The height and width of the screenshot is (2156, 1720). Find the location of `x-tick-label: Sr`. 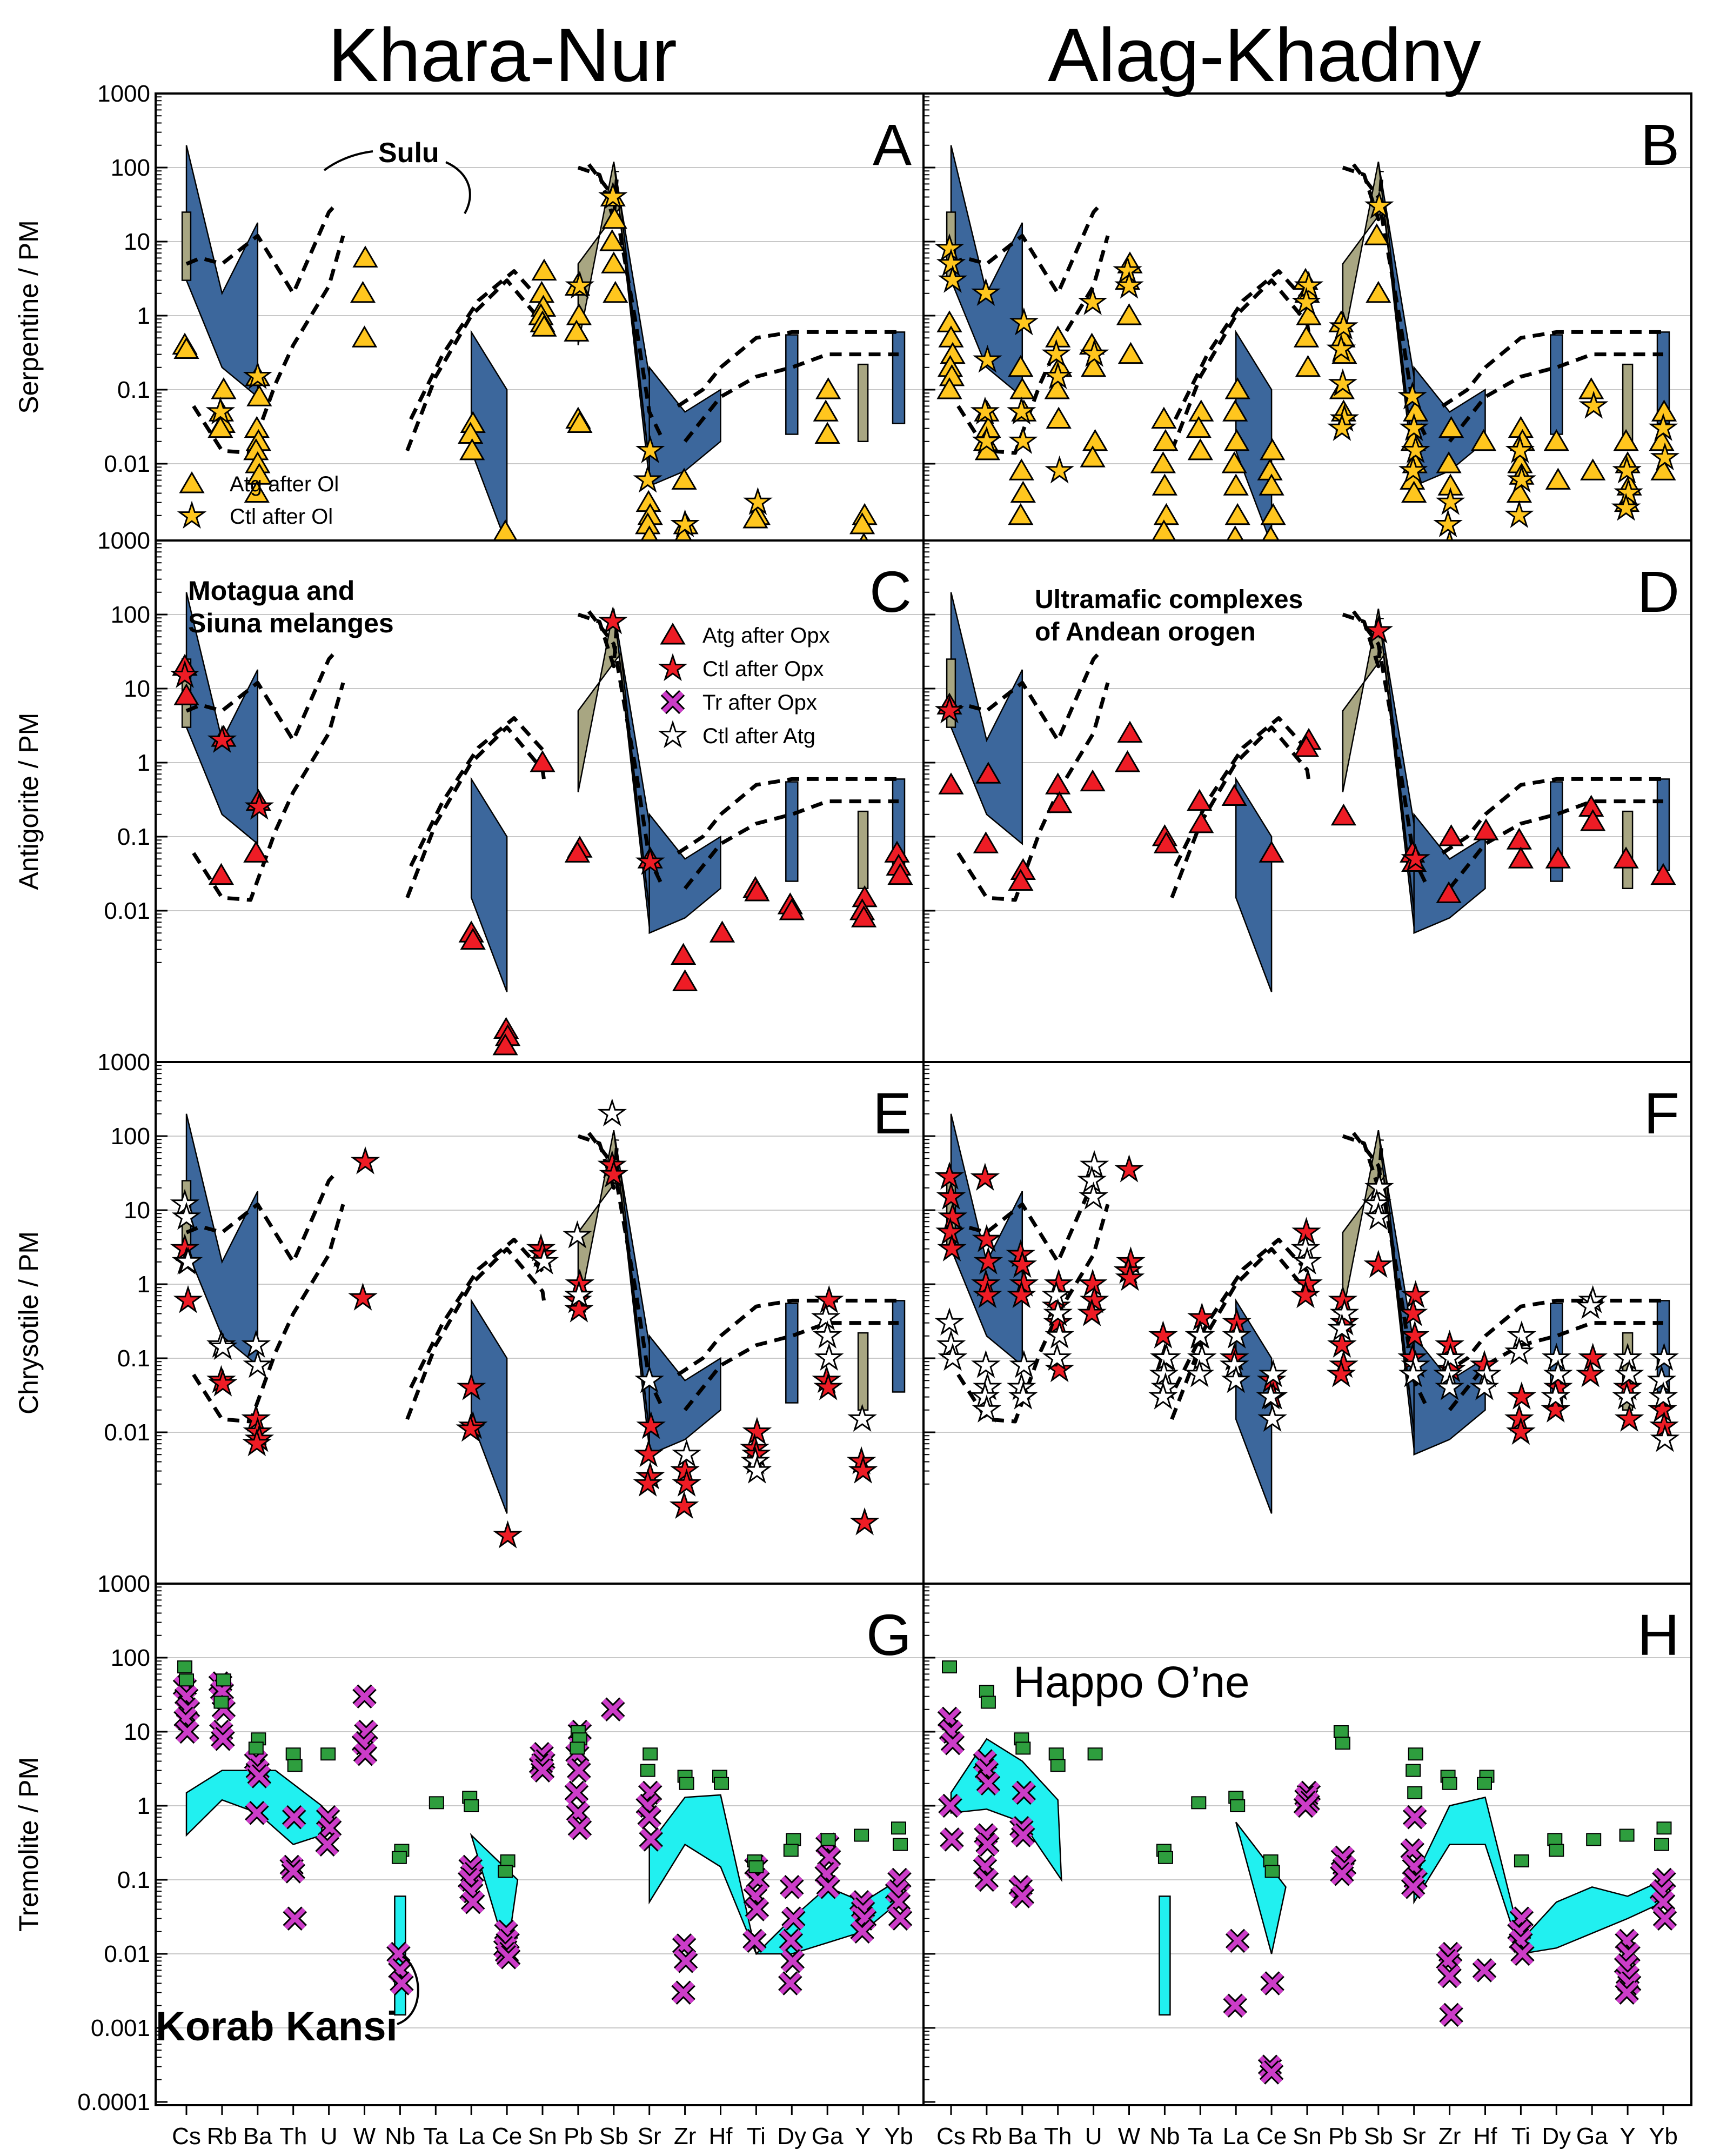

x-tick-label: Sr is located at coordinates (649, 2137).